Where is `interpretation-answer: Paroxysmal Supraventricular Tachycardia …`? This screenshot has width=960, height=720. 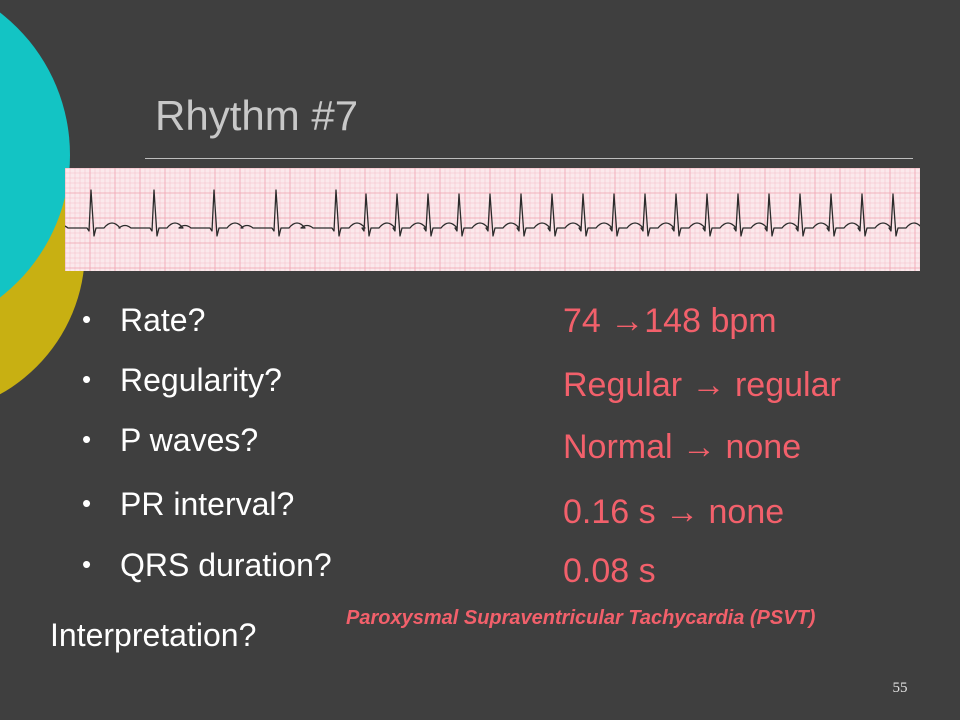
interpretation-answer: Paroxysmal Supraventricular Tachycardia … is located at coordinates (581, 618).